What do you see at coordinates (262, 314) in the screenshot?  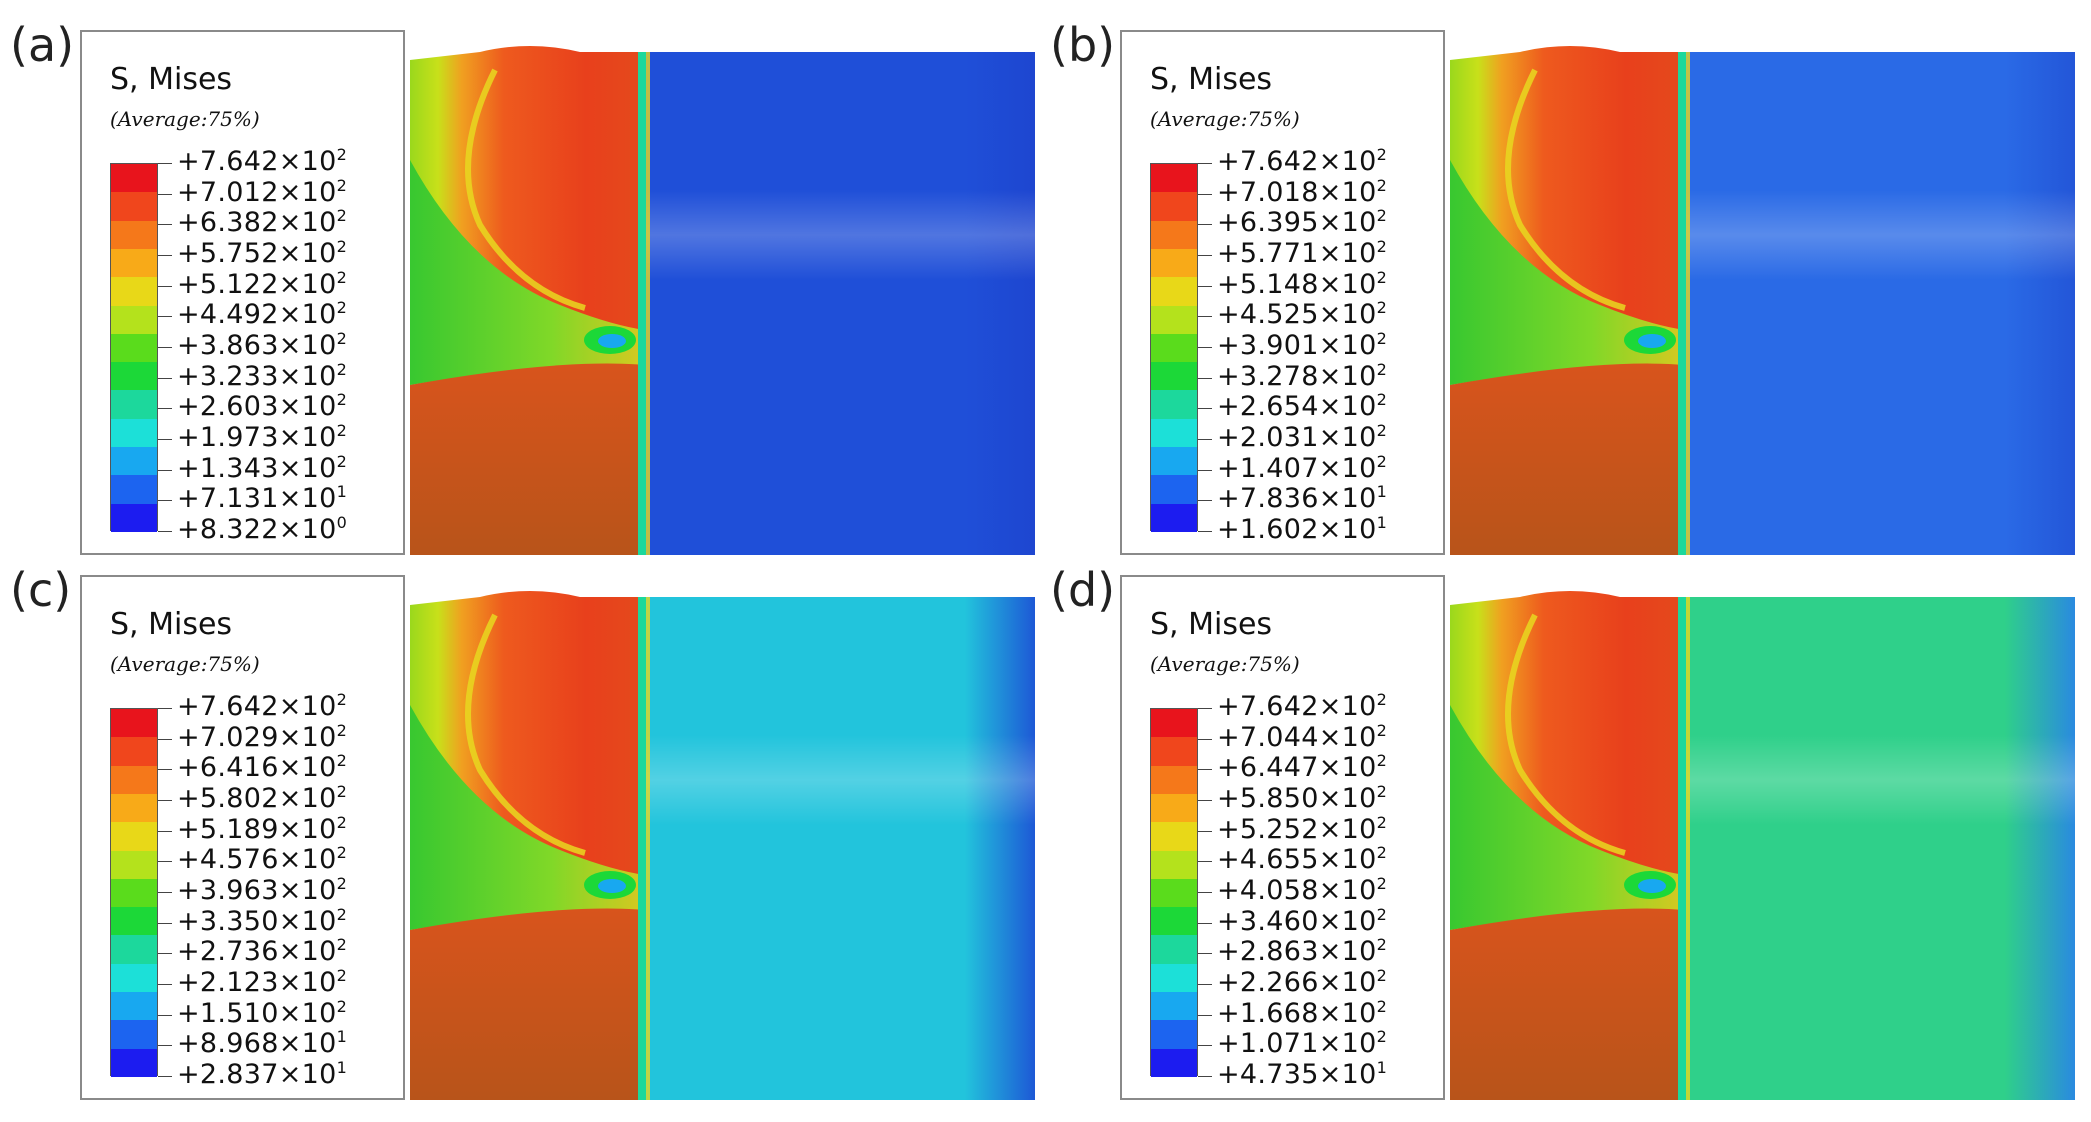 I see `legend-value: +4.492×102` at bounding box center [262, 314].